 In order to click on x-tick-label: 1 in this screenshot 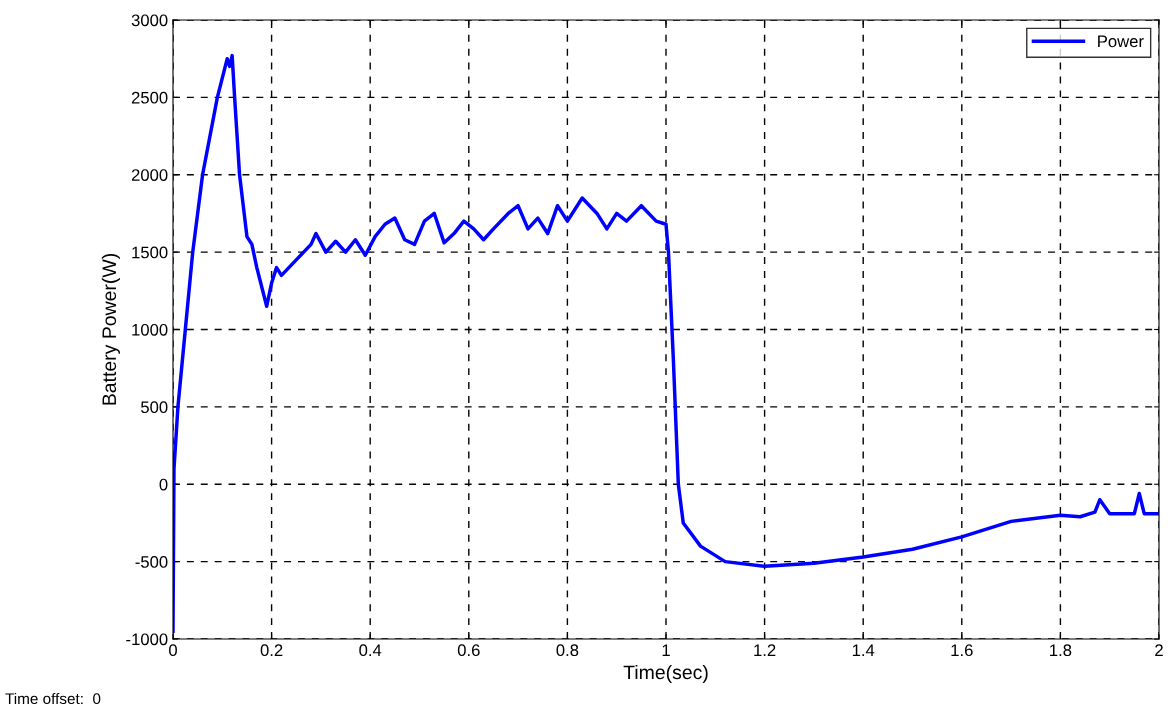, I will do `click(666, 650)`.